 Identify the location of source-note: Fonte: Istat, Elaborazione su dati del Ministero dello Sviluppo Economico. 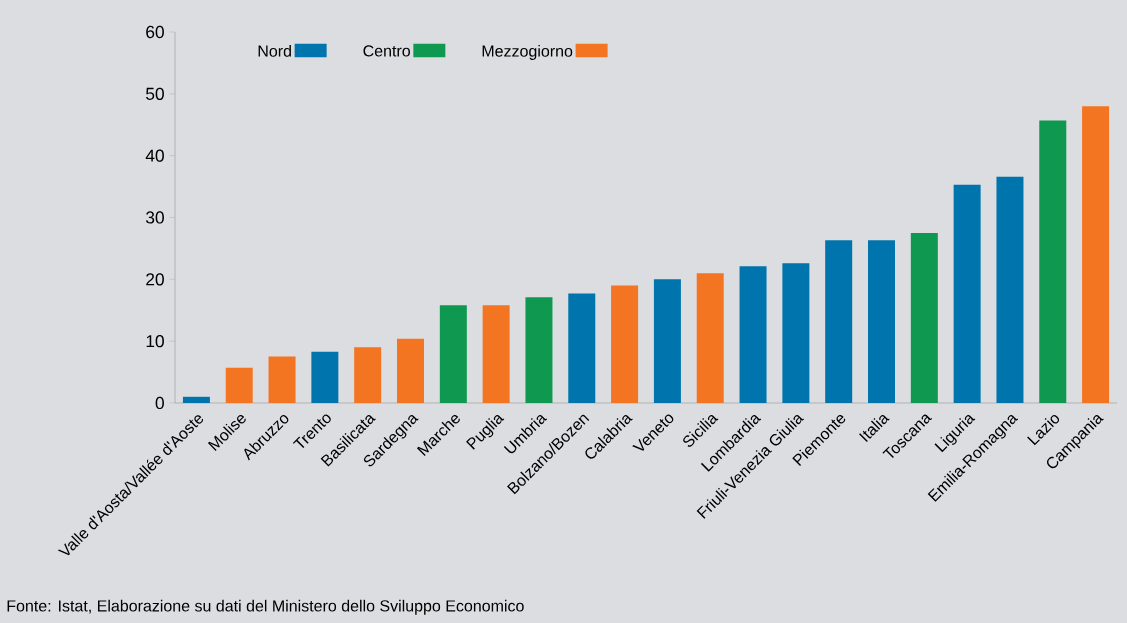
(265, 607).